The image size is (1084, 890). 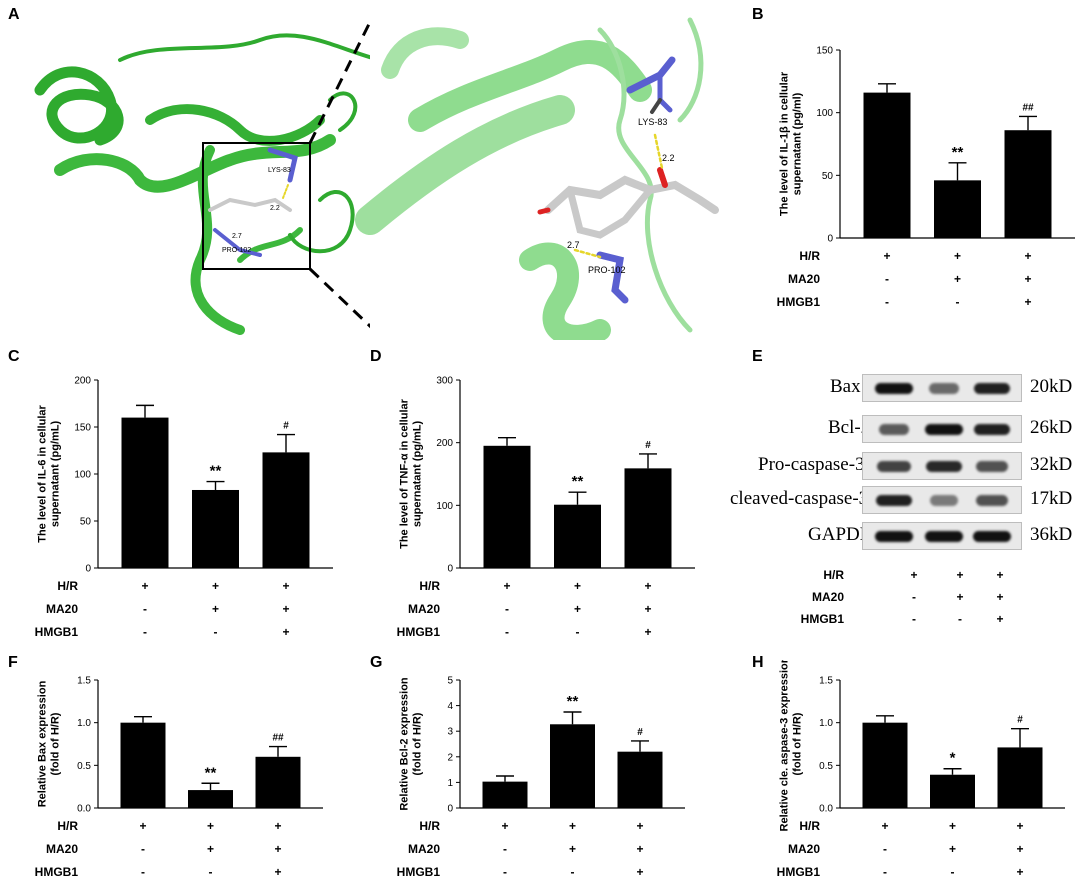 What do you see at coordinates (237, 236) in the screenshot?
I see `overview-label-dist2: 2.7` at bounding box center [237, 236].